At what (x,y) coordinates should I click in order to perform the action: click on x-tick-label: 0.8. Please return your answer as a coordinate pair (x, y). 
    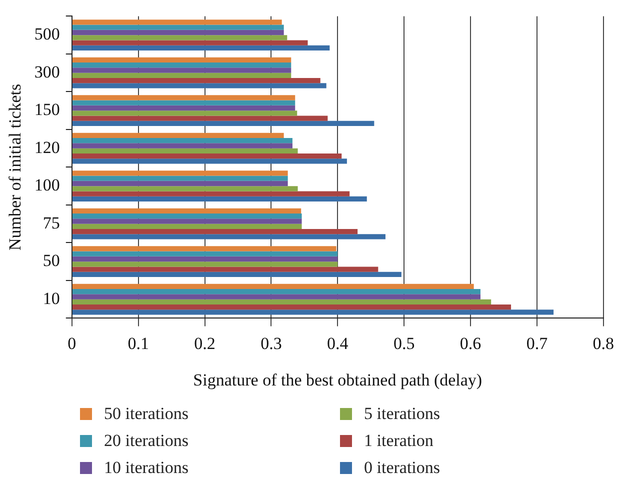
    Looking at the image, I should click on (603, 343).